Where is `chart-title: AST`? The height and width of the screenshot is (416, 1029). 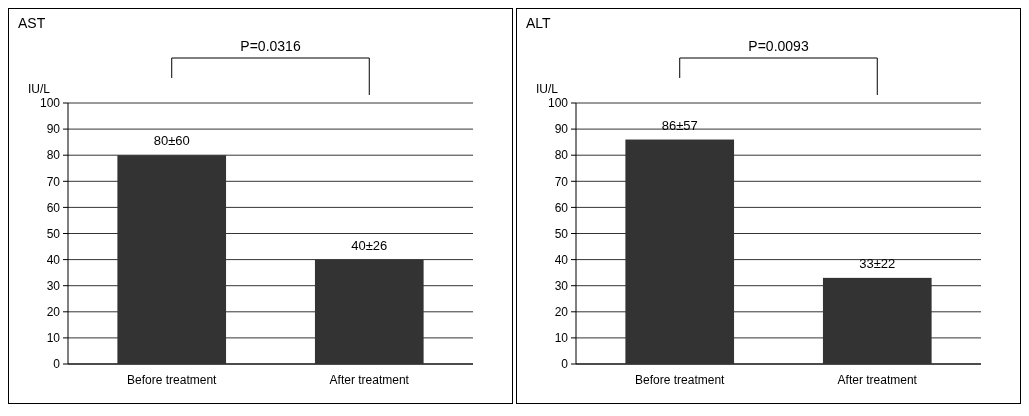
chart-title: AST is located at coordinates (32, 23).